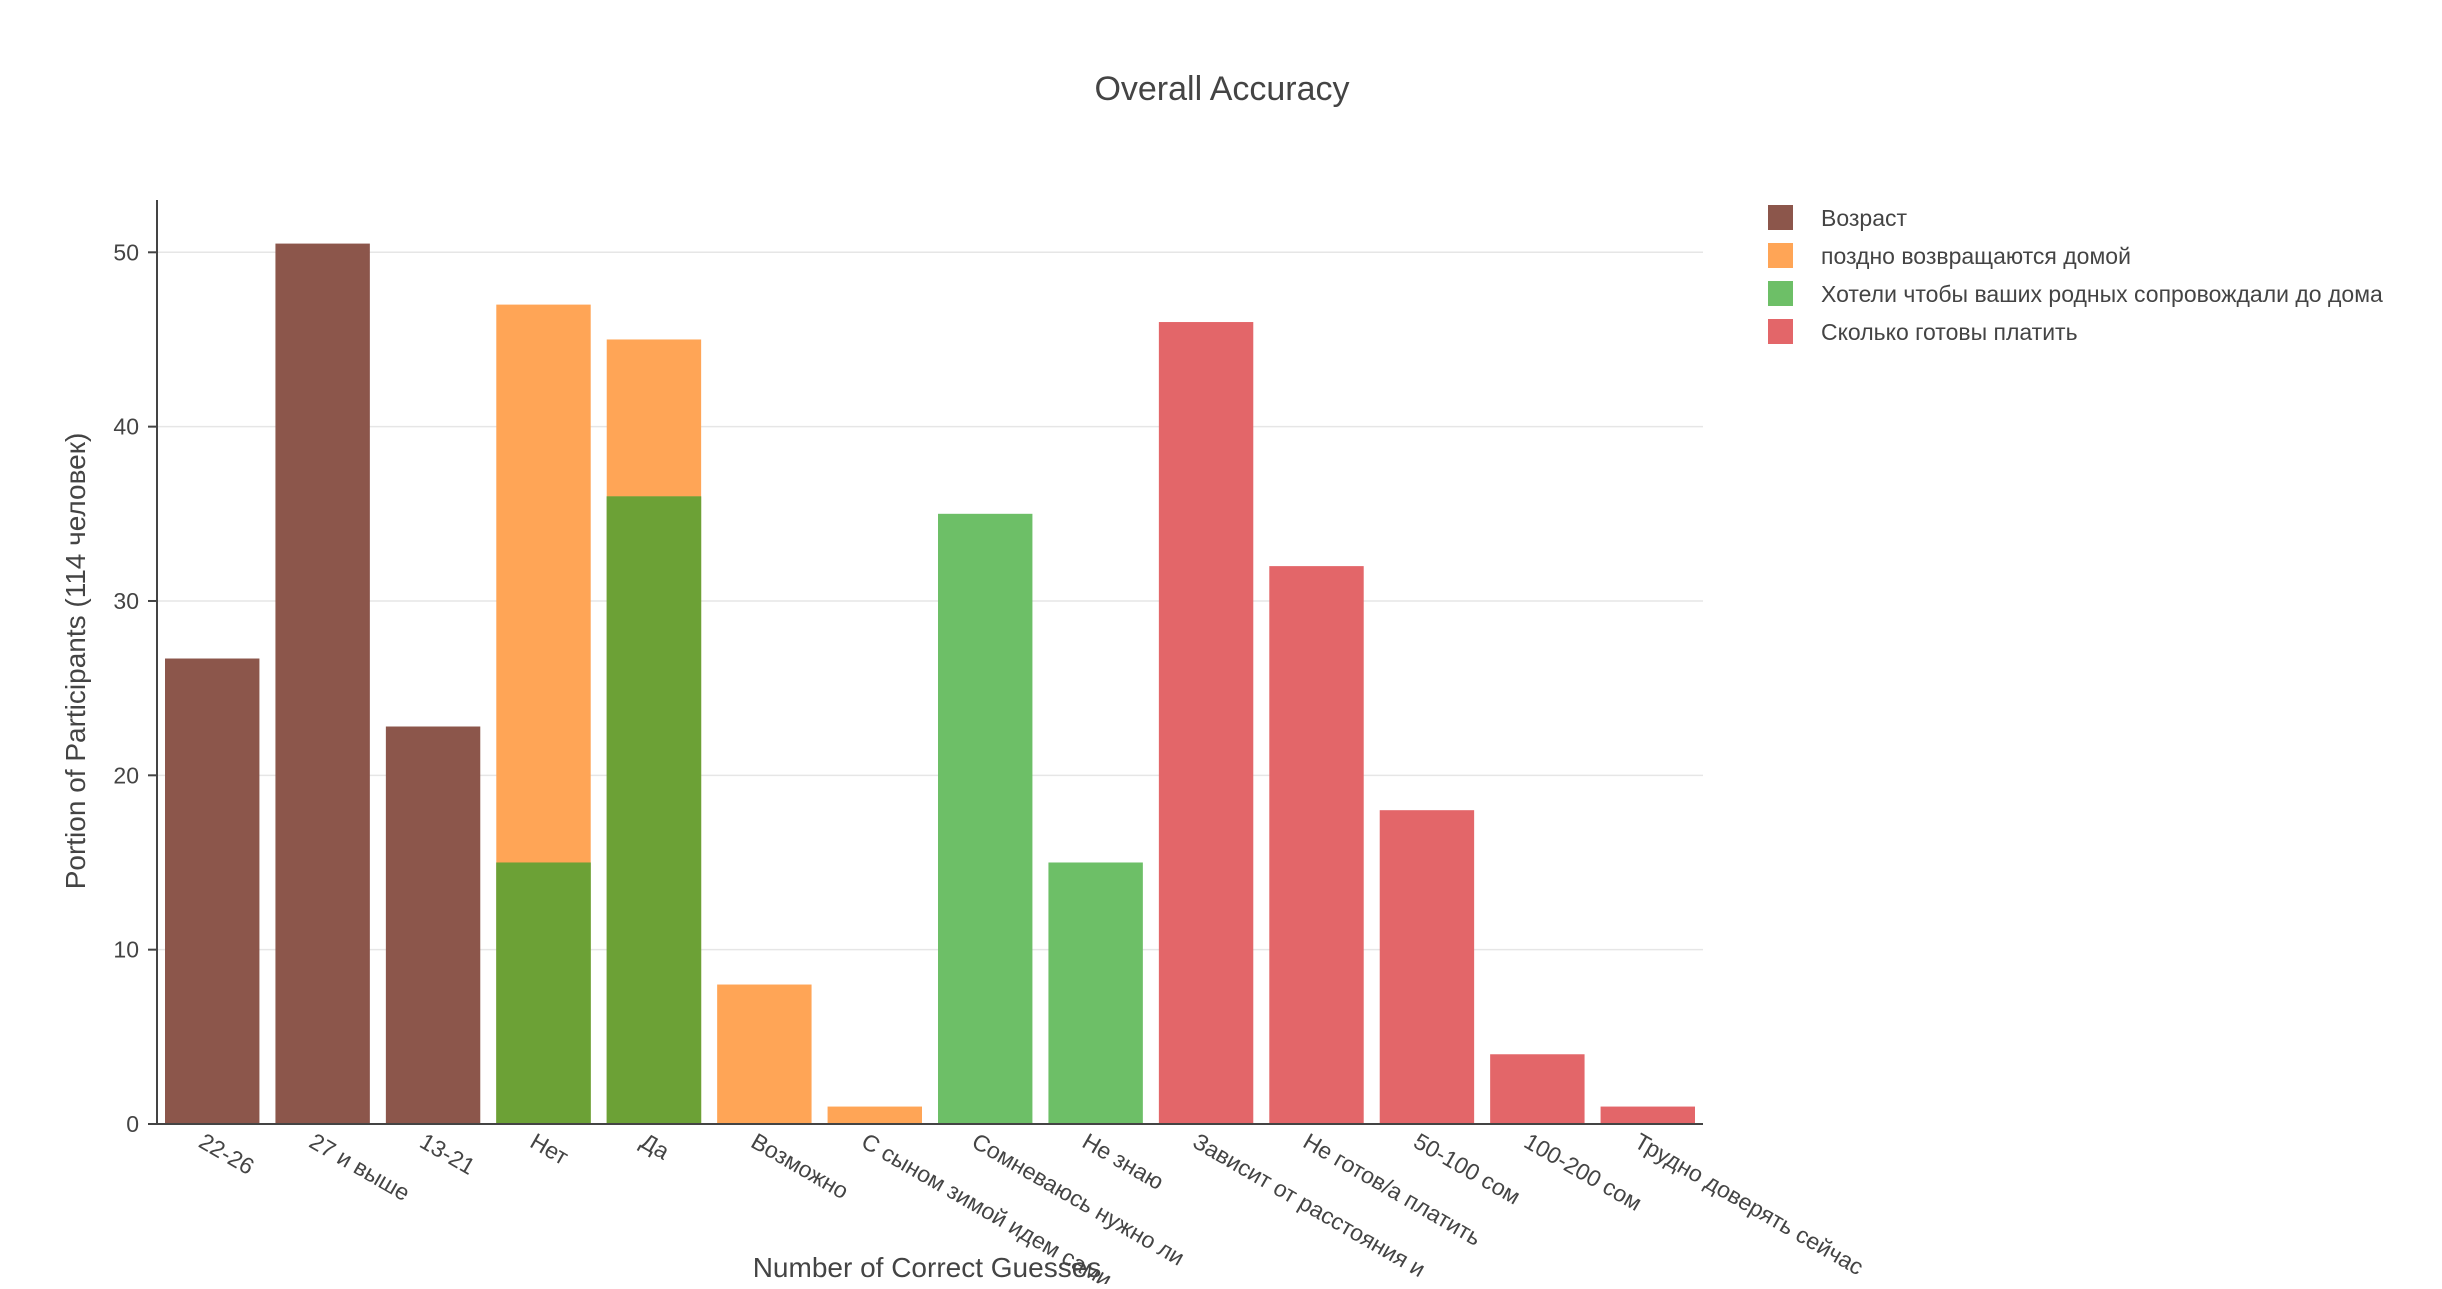 The height and width of the screenshot is (1289, 2442). What do you see at coordinates (126, 775) in the screenshot?
I see `y-tick-label-20: 20` at bounding box center [126, 775].